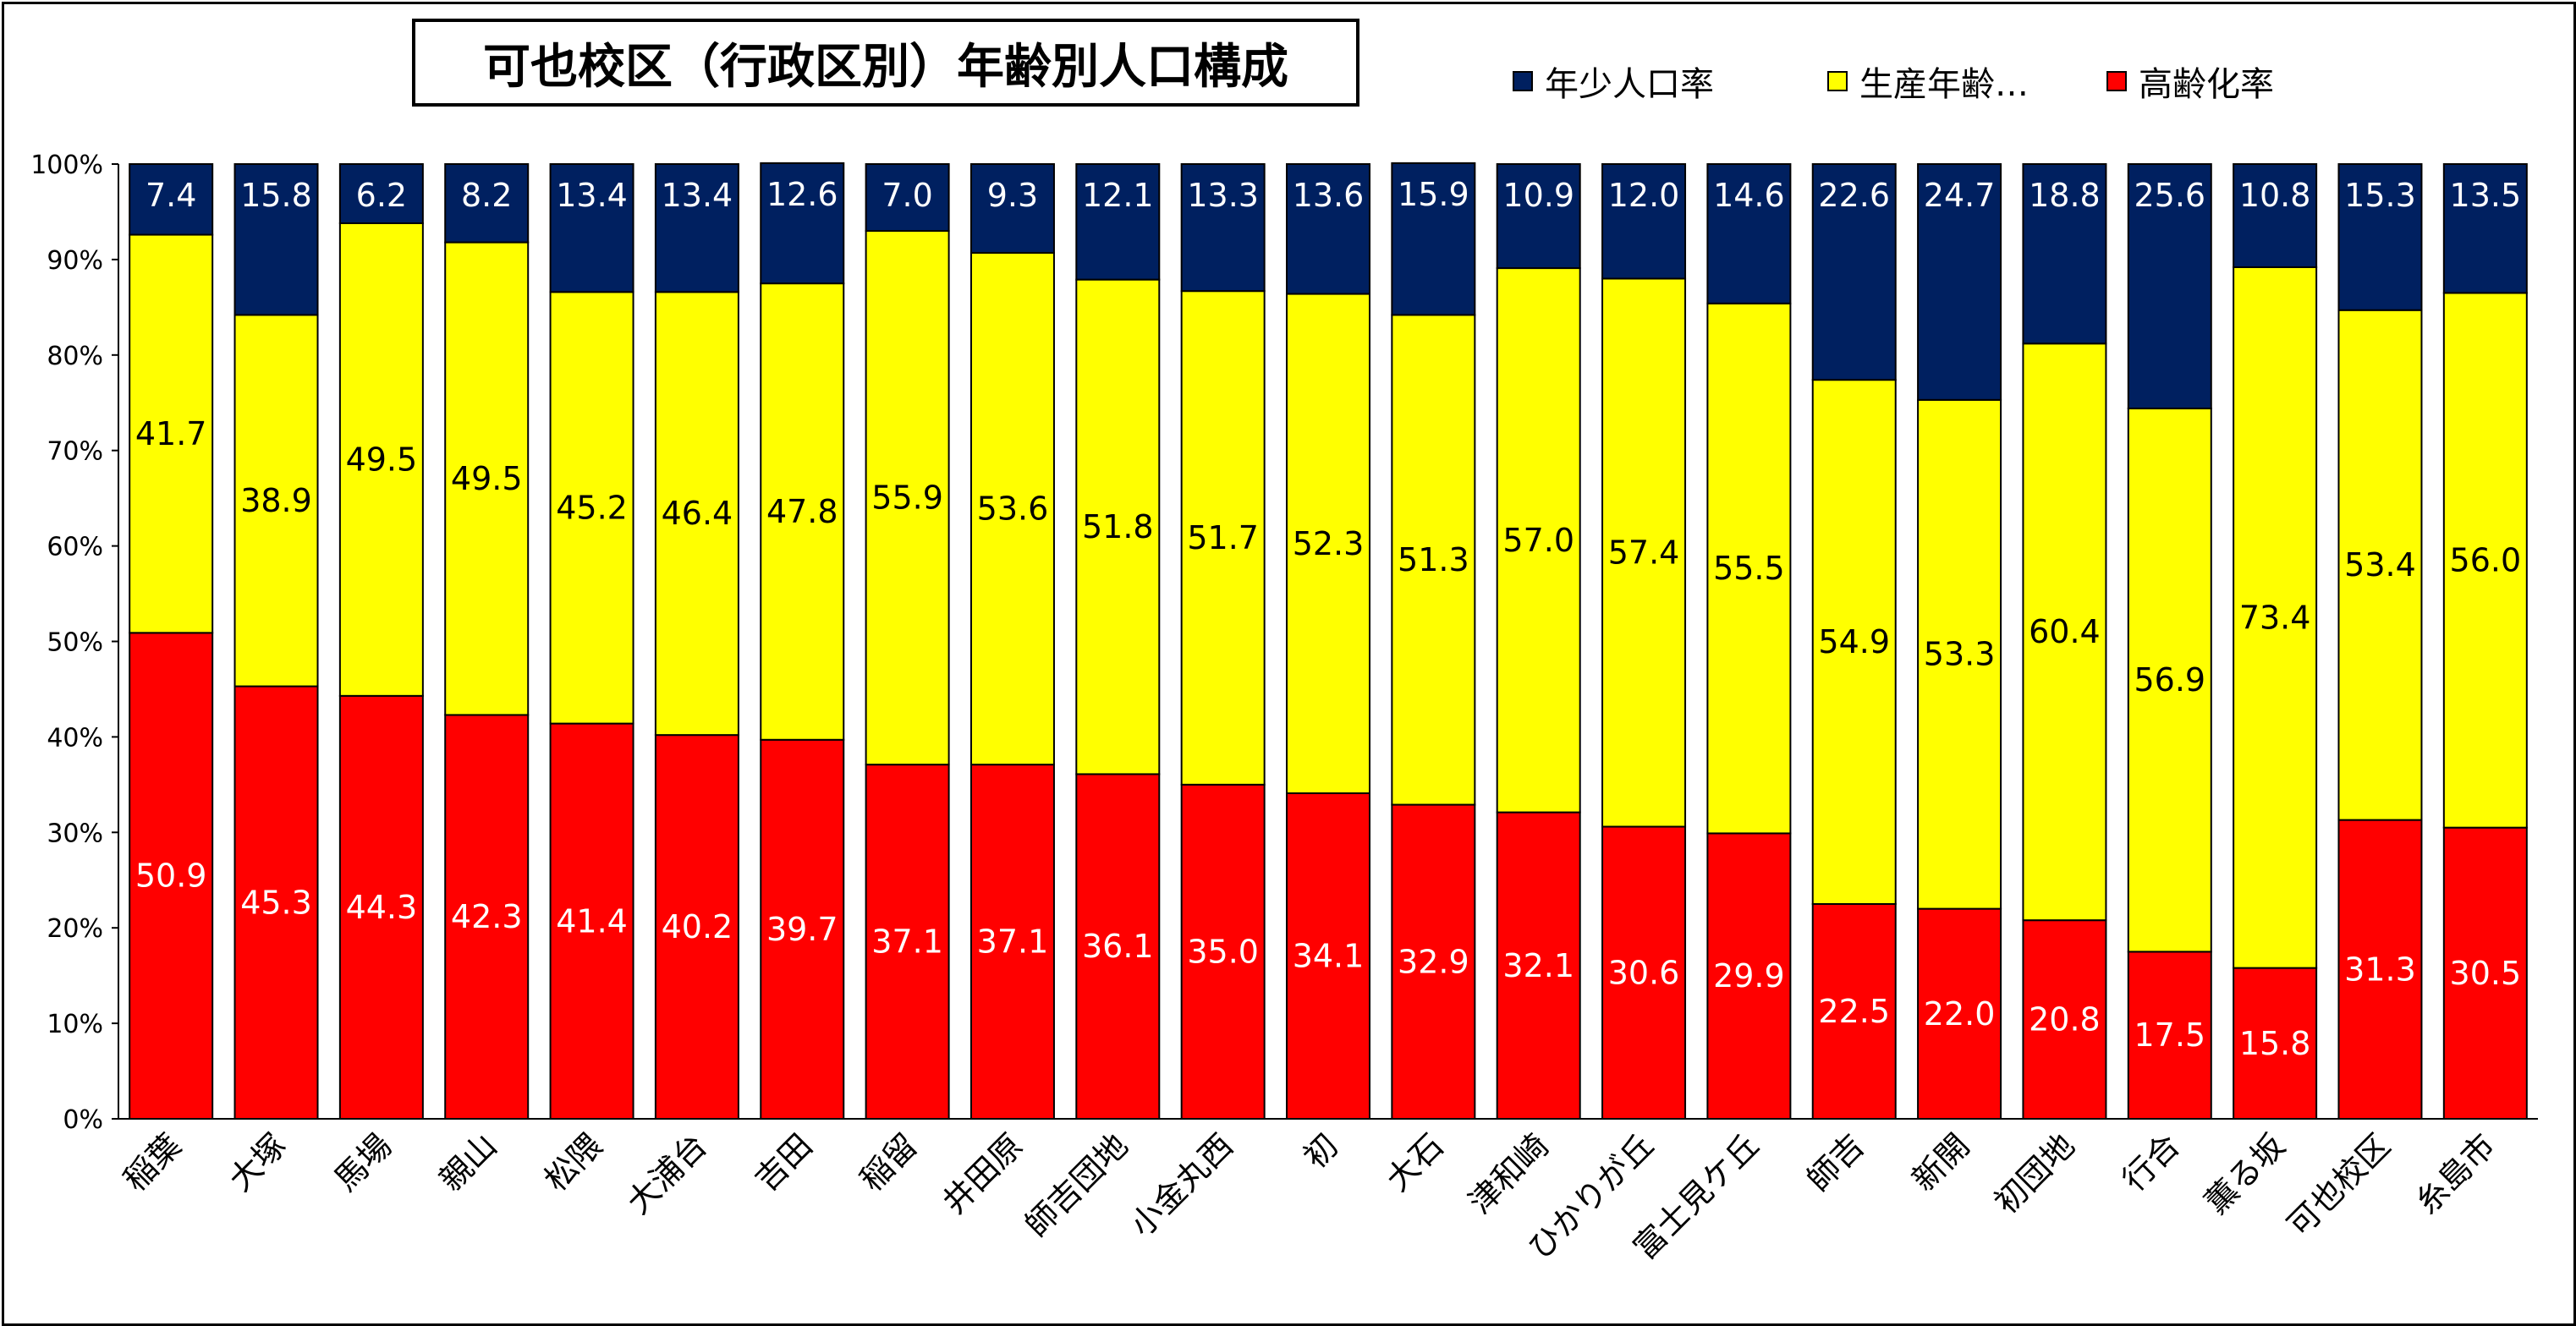  Describe the element at coordinates (276, 902) in the screenshot. I see `data-label: 45.3` at that location.